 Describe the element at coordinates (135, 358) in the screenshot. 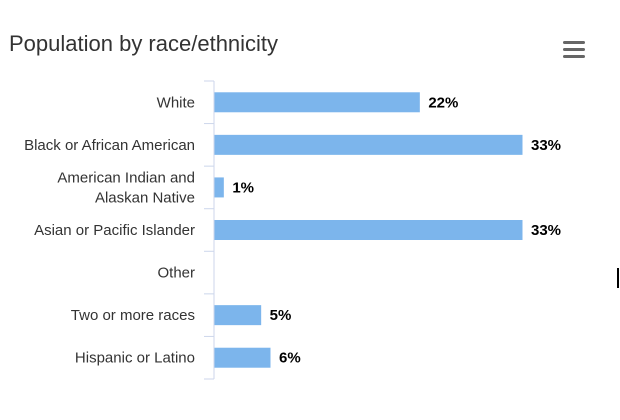

I see `category-label: Hispanic or Latino` at that location.